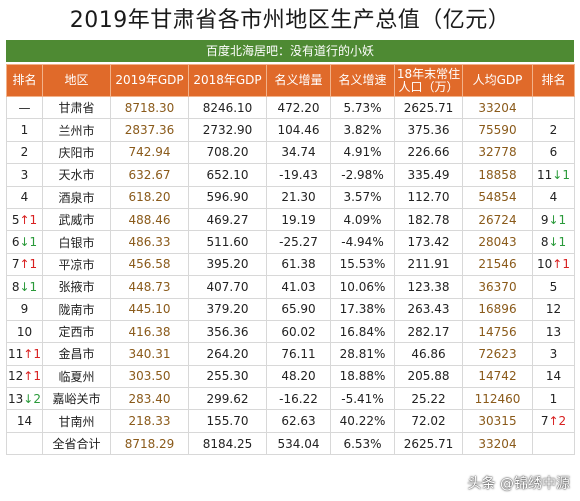  What do you see at coordinates (76, 175) in the screenshot?
I see `region-cell-value: 天水市` at bounding box center [76, 175].